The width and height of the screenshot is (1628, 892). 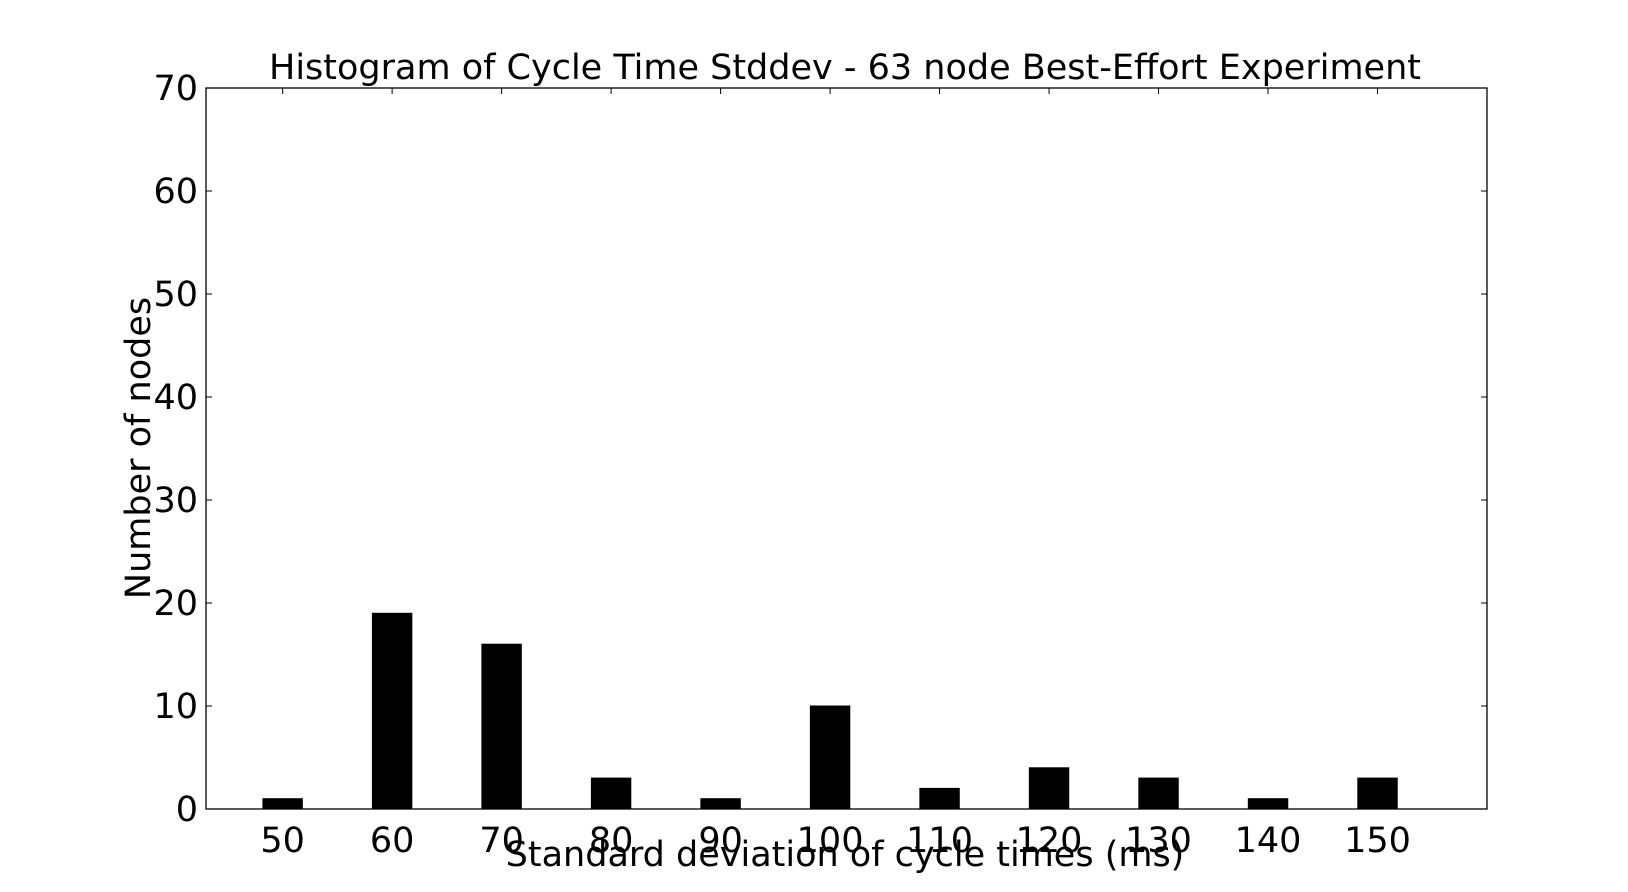 I want to click on x-tick-label-70: 70, so click(x=501, y=841).